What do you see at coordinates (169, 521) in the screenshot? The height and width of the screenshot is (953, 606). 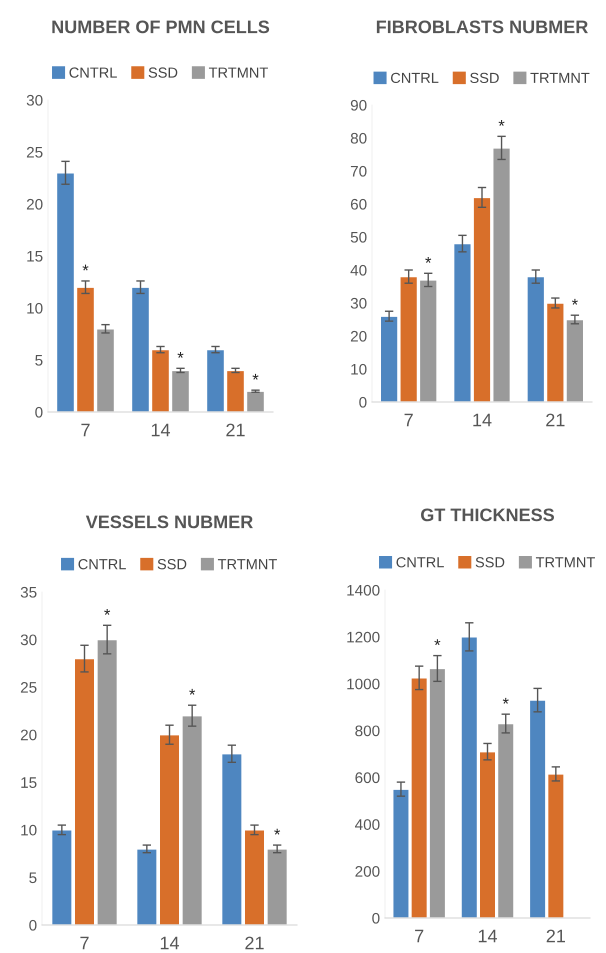 I see `chart-title: VESSELS NUBMER` at bounding box center [169, 521].